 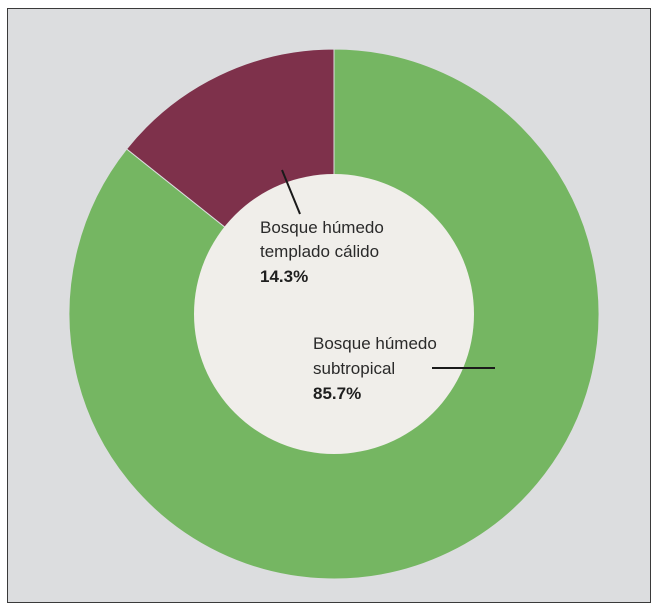 What do you see at coordinates (337, 393) in the screenshot?
I see `subtropical-value: 85.7%` at bounding box center [337, 393].